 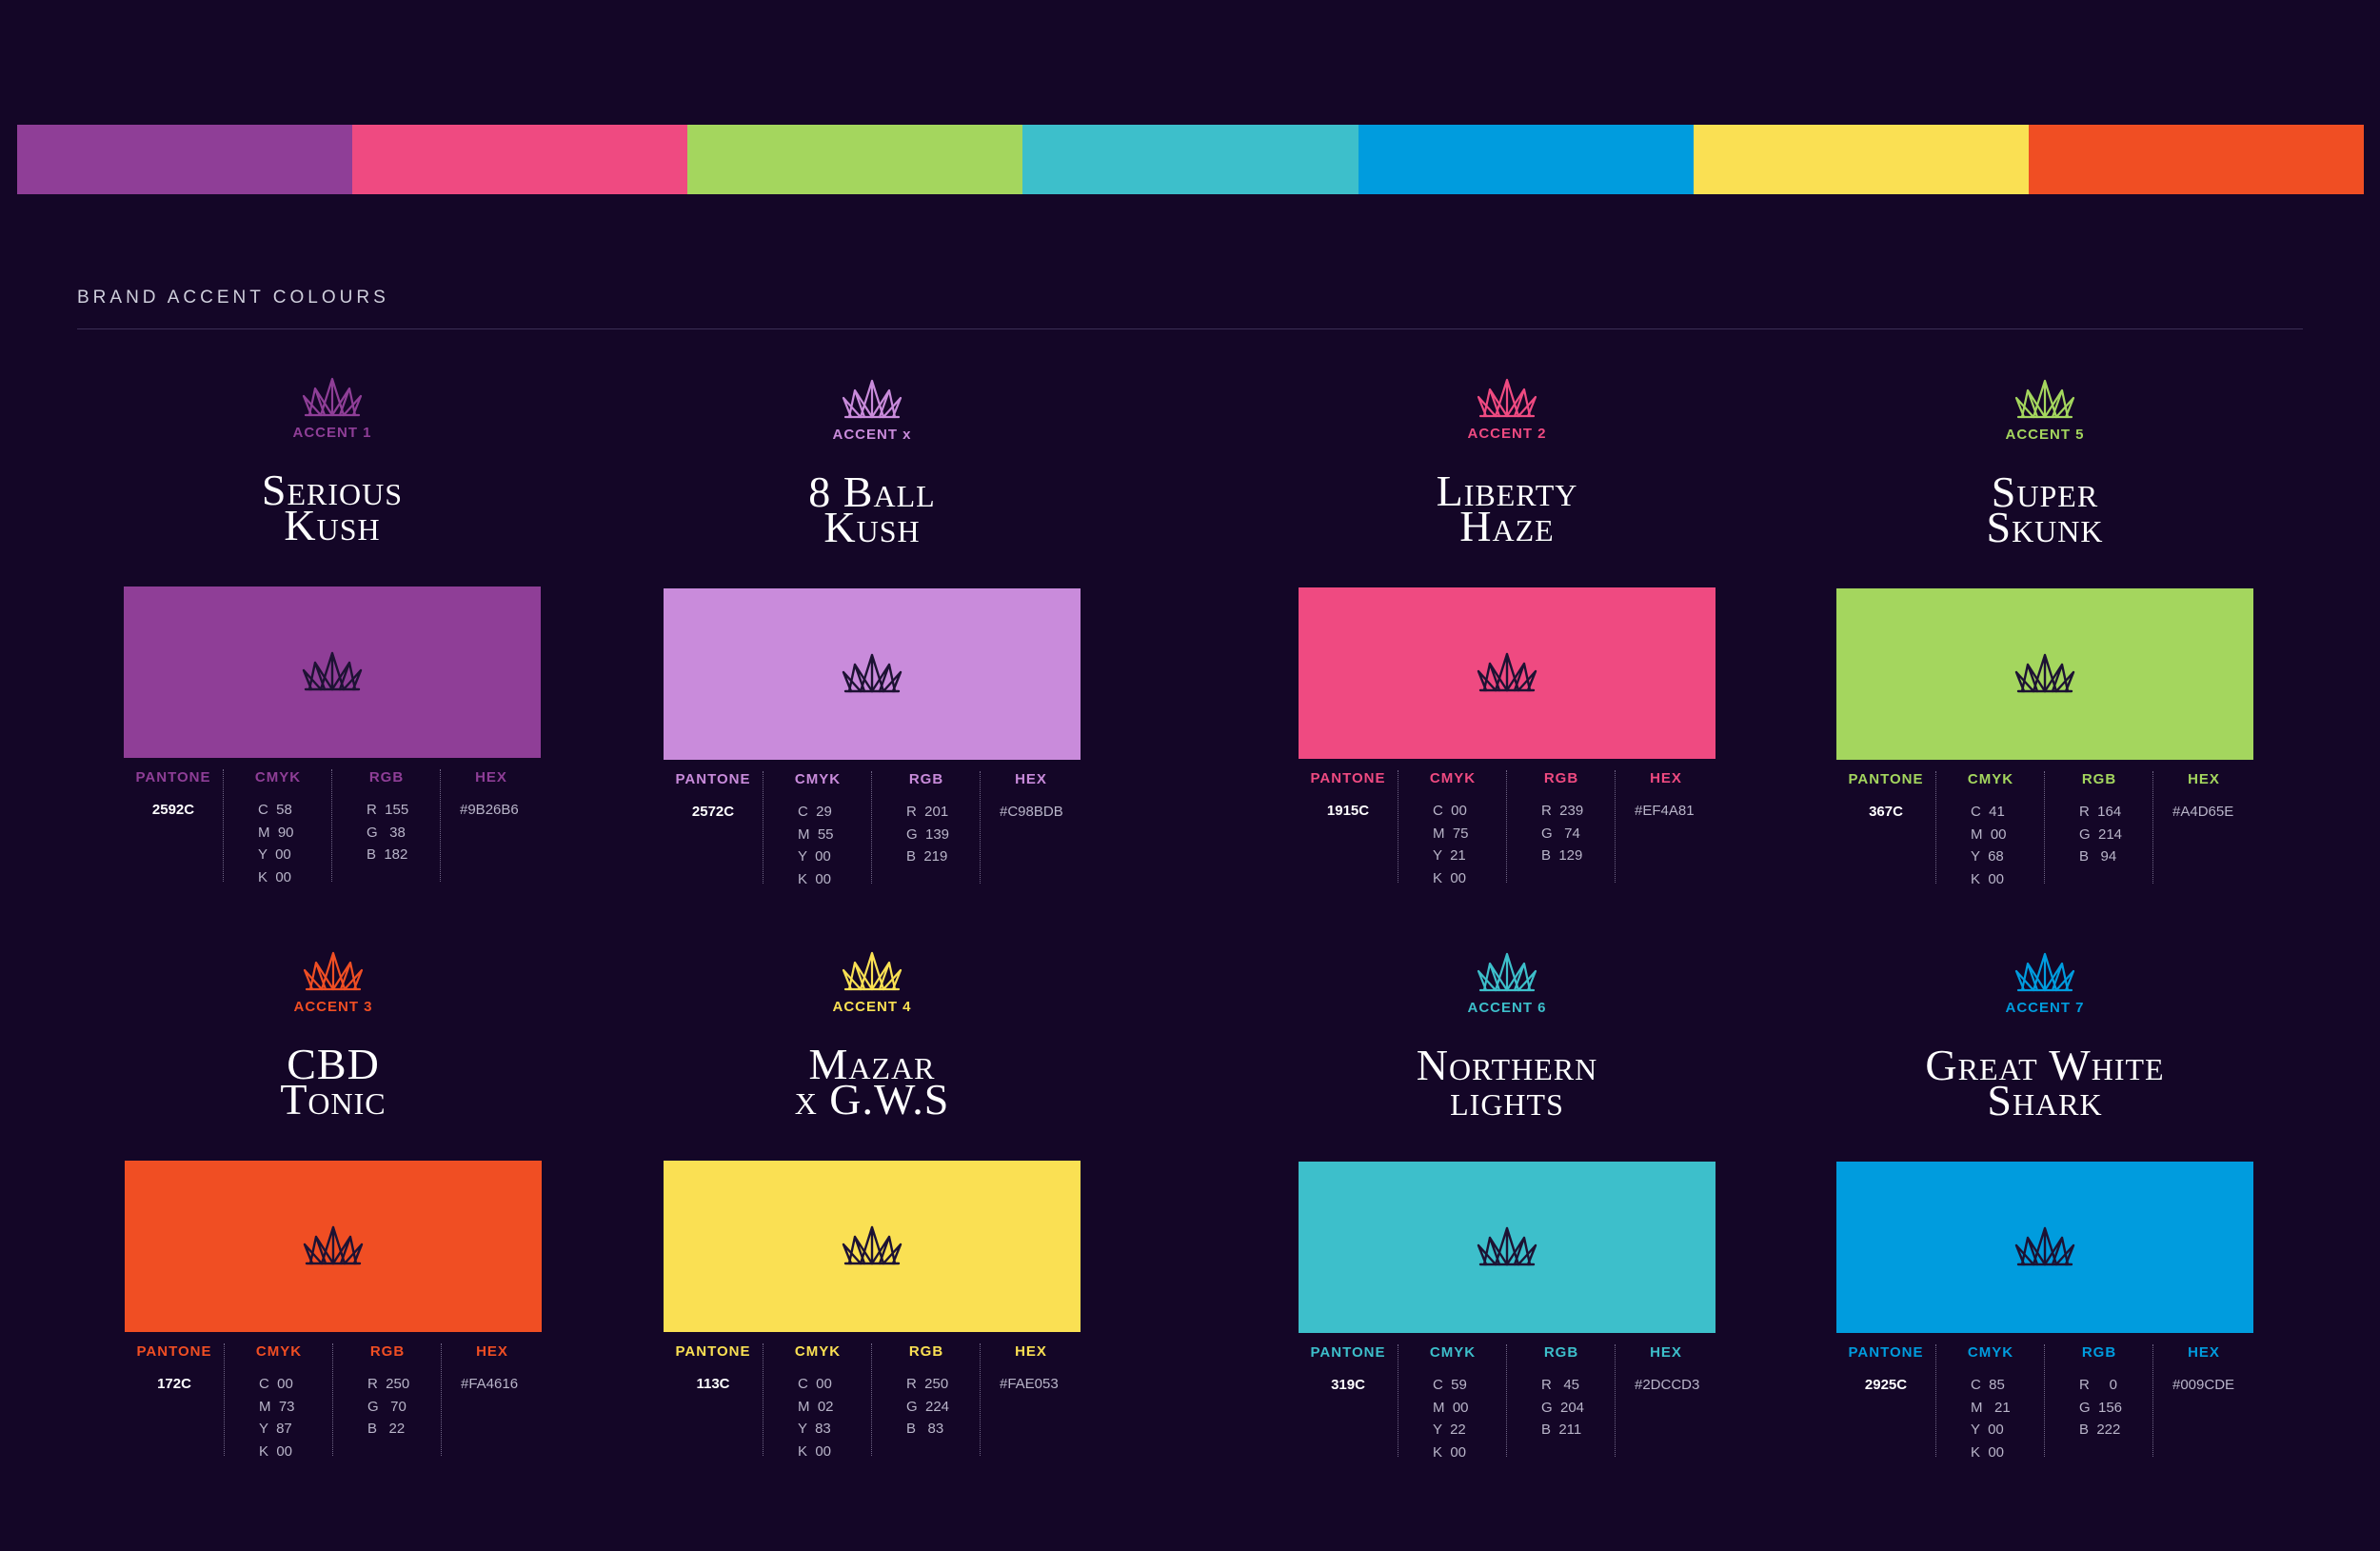 I want to click on cmyk-column: CMYK C 59 M 00 Y 22 K 00, so click(x=1452, y=1402).